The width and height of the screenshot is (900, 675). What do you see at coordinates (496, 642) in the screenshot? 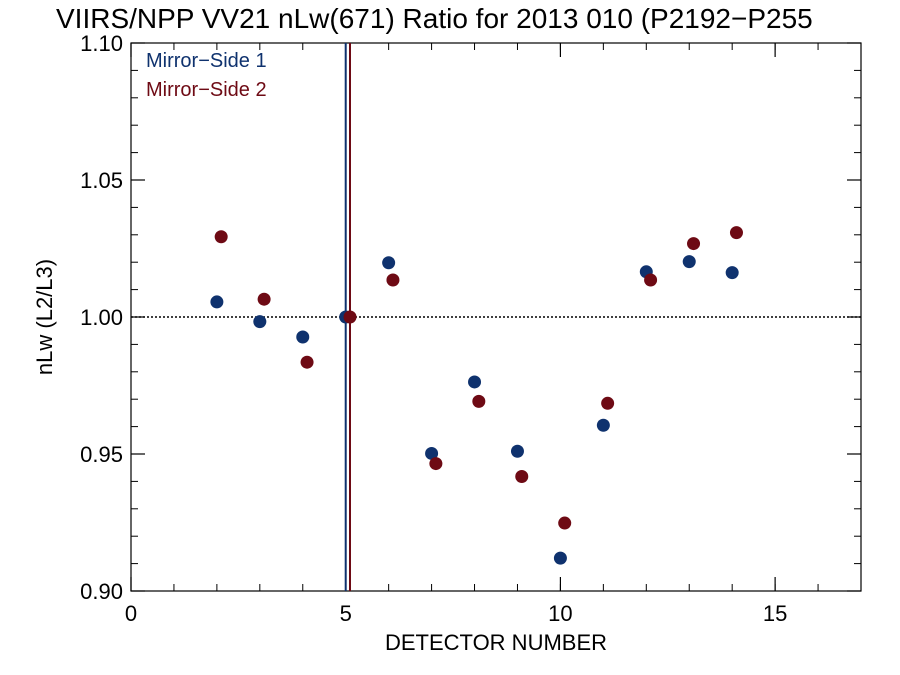
I see `x-axis-label: DETECTOR NUMBER` at bounding box center [496, 642].